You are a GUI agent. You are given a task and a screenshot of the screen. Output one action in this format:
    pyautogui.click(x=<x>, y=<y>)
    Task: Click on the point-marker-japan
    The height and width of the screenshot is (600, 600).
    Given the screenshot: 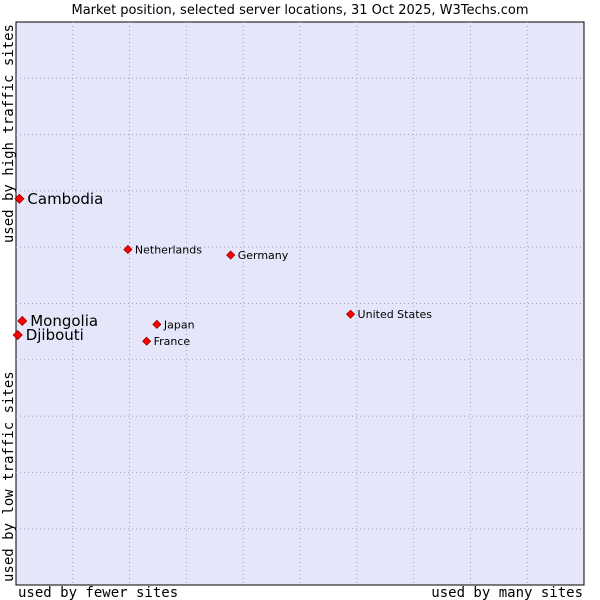 What is the action you would take?
    pyautogui.click(x=157, y=324)
    